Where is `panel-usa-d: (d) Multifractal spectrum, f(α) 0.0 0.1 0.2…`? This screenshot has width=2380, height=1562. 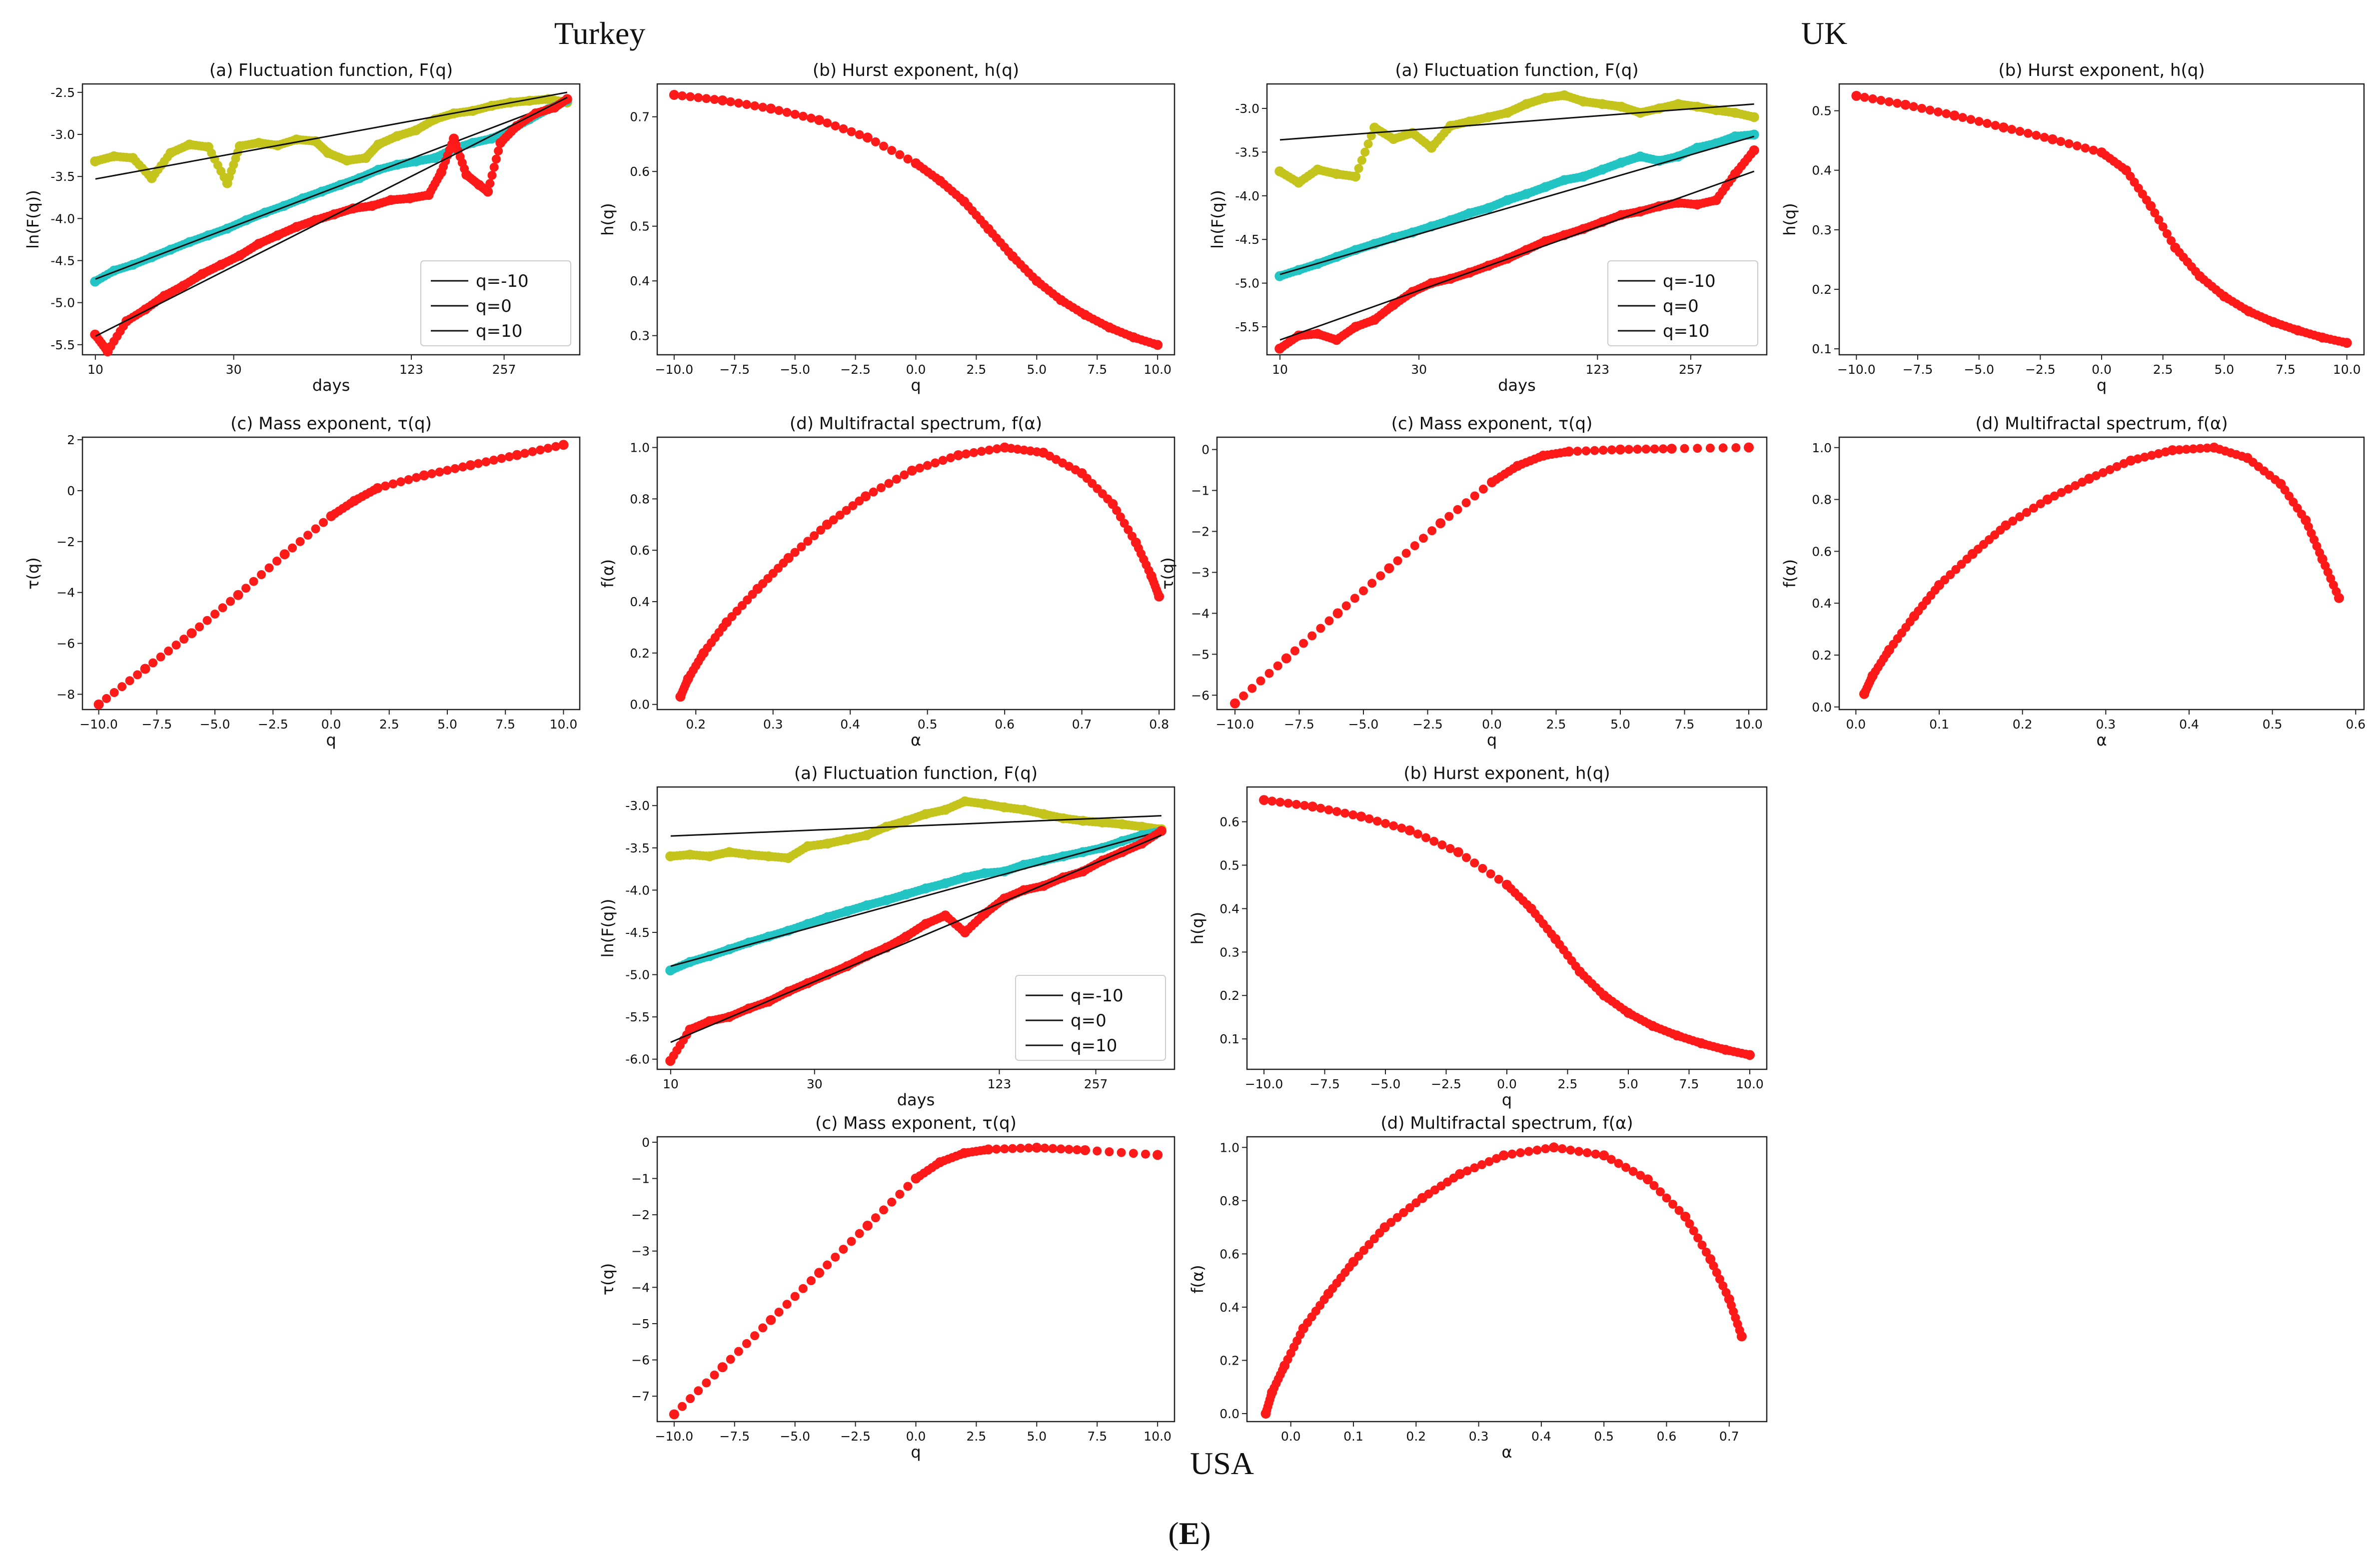 panel-usa-d: (d) Multifractal spectrum, f(α) 0.0 0.1 0.2… is located at coordinates (1478, 1287).